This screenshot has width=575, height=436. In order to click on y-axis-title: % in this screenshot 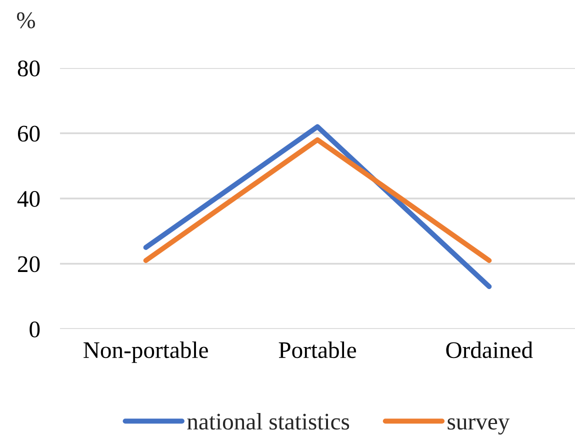, I will do `click(26, 20)`.